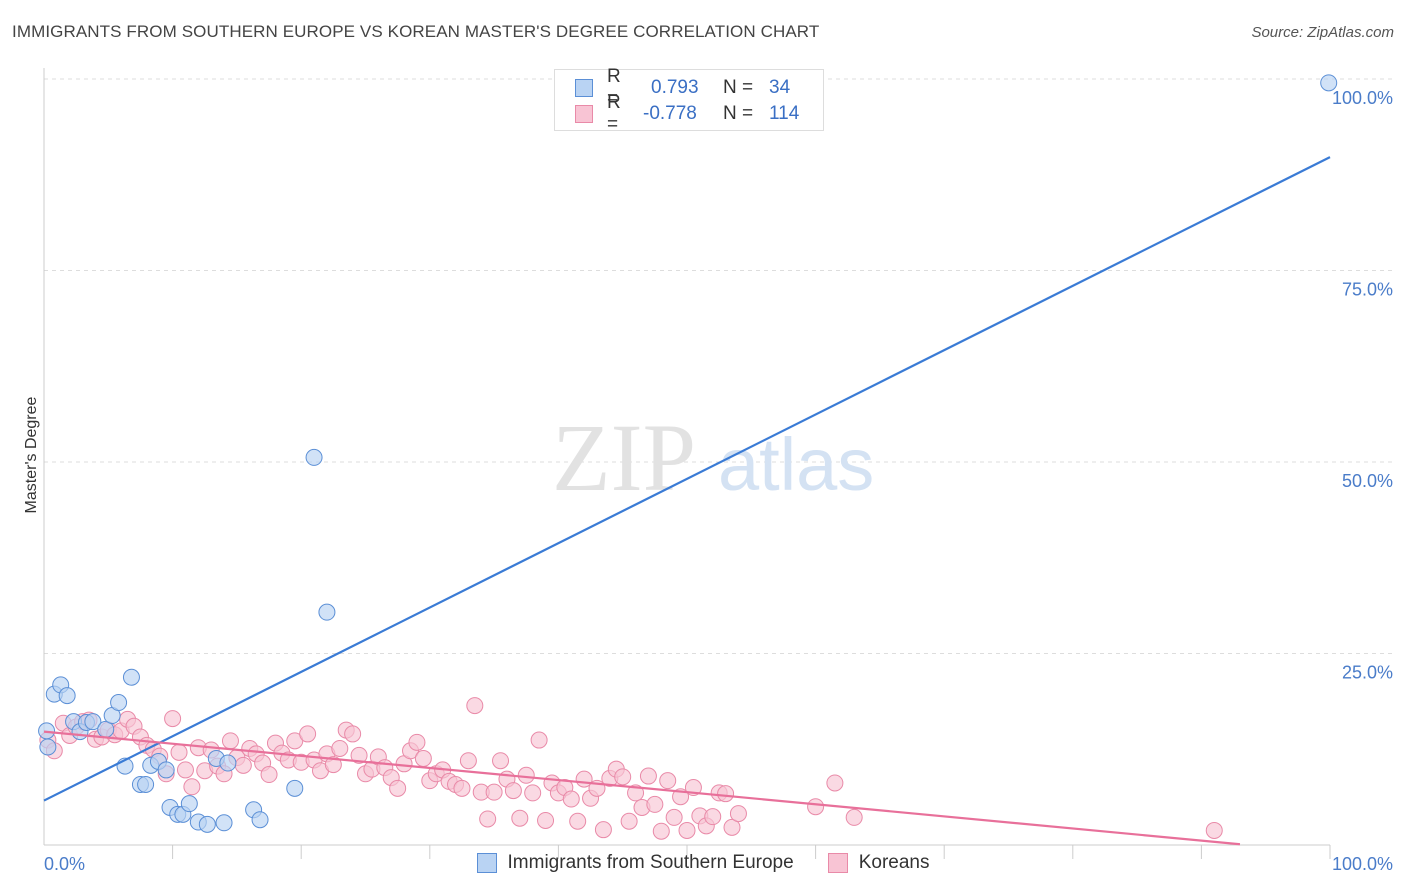 This screenshot has width=1406, height=892. Describe the element at coordinates (894, 862) in the screenshot. I see `legend-label: Koreans` at that location.